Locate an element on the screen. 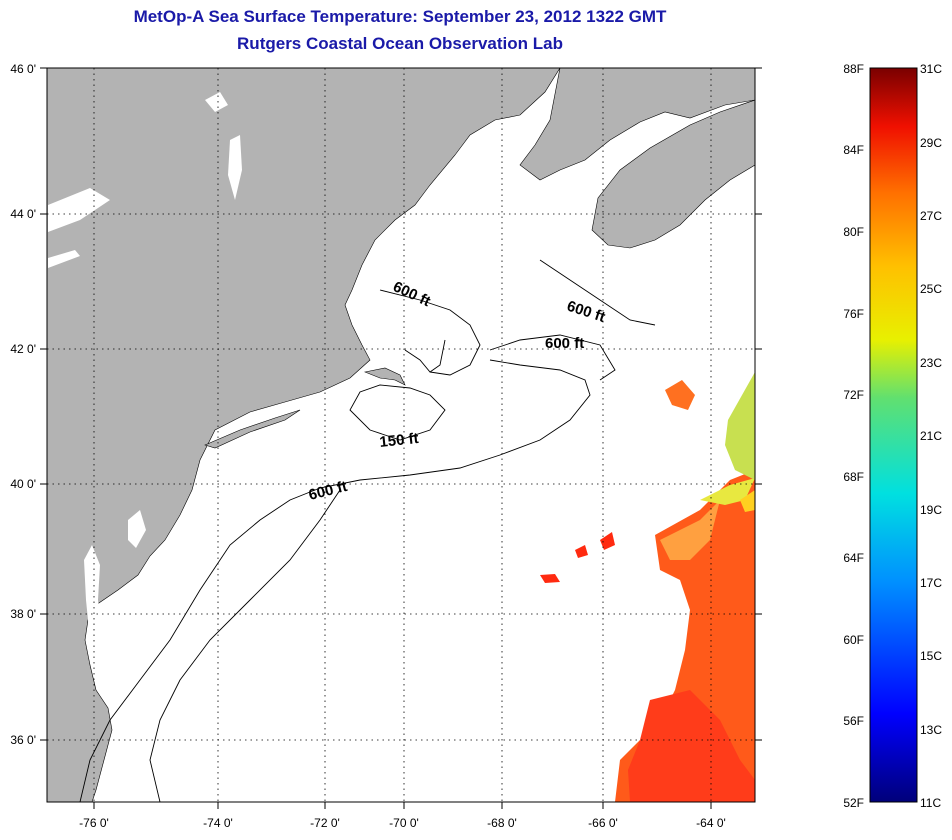  map-subtitle: Rutgers Coastal Ocean Observation Lab is located at coordinates (400, 43).